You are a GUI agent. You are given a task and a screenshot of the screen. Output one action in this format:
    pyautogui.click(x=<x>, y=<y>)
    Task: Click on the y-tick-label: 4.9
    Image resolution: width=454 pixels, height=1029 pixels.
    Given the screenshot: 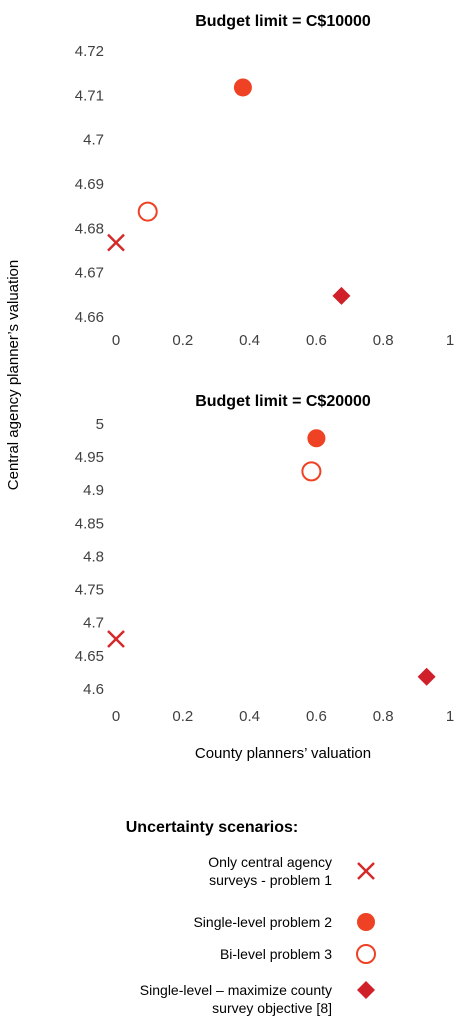 What is the action you would take?
    pyautogui.click(x=93, y=490)
    